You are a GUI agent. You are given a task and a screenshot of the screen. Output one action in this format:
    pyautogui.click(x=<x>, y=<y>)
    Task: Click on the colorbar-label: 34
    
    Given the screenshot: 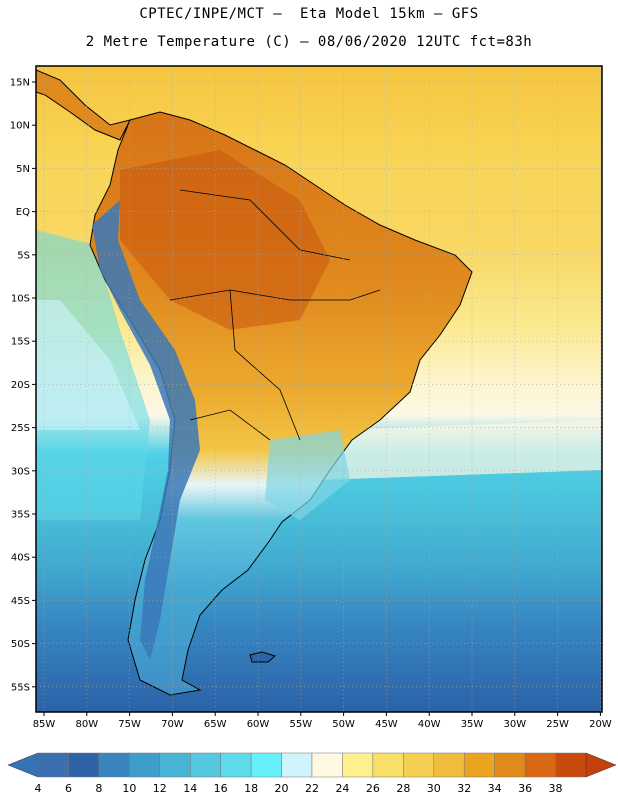 What is the action you would take?
    pyautogui.click(x=495, y=788)
    